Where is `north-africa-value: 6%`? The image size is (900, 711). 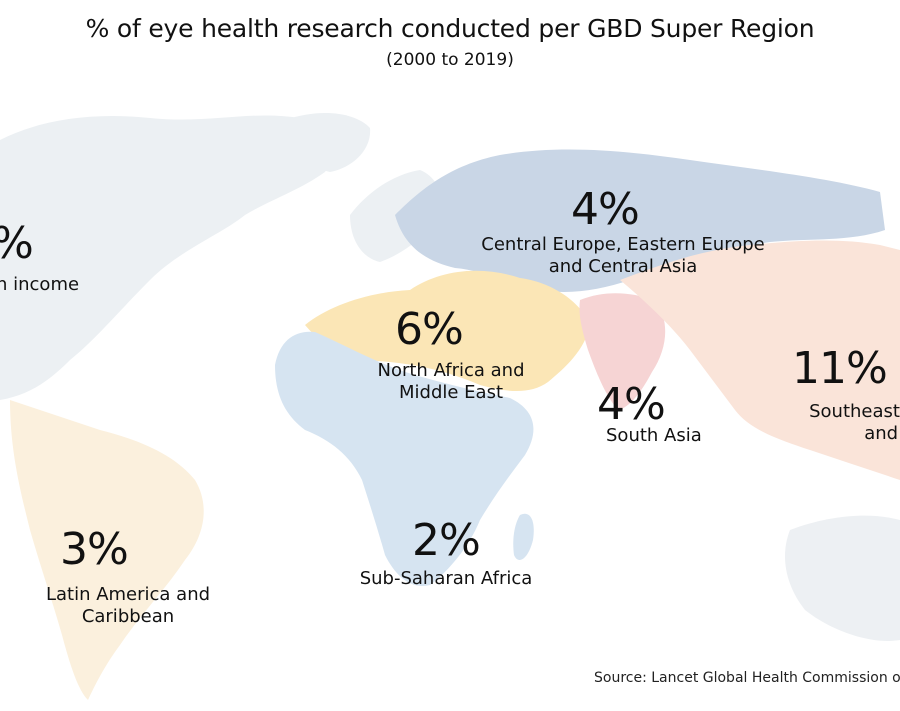
north-africa-value: 6% is located at coordinates (429, 329).